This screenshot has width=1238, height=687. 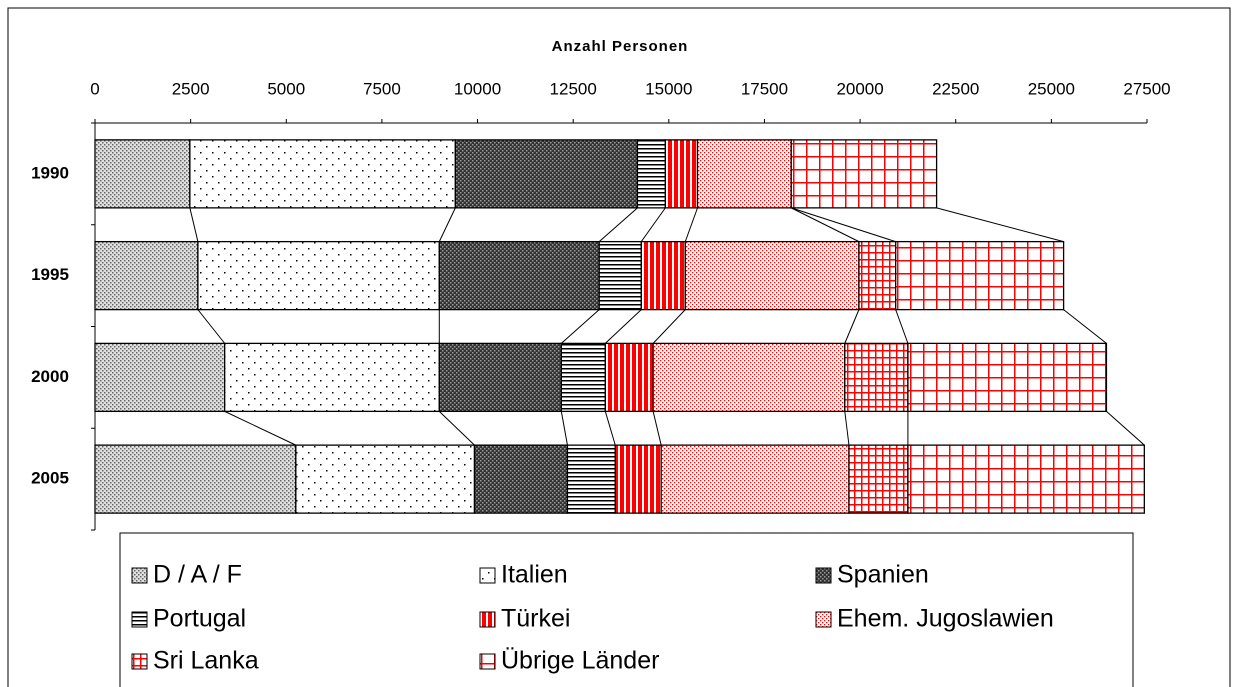 What do you see at coordinates (573, 88) in the screenshot?
I see `x-tick-label: 12500` at bounding box center [573, 88].